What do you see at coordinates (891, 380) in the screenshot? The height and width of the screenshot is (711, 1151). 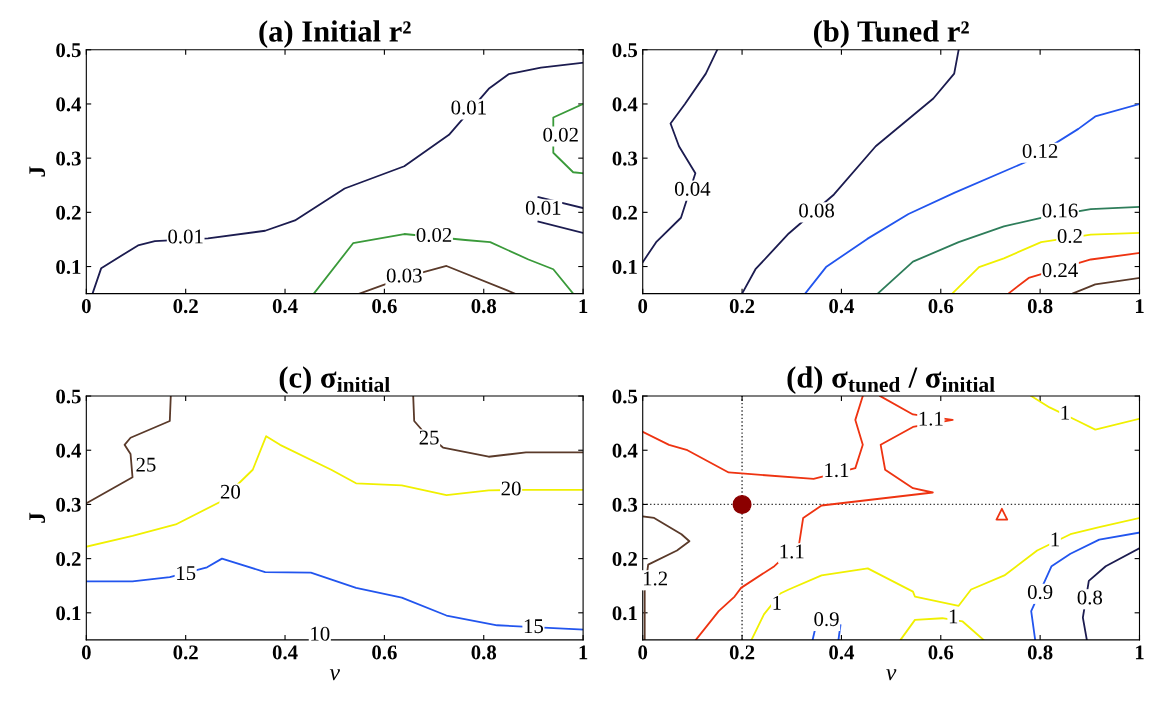 I see `chart-title: (d) σ$_{tuned}$ / σ$_{initial}$` at bounding box center [891, 380].